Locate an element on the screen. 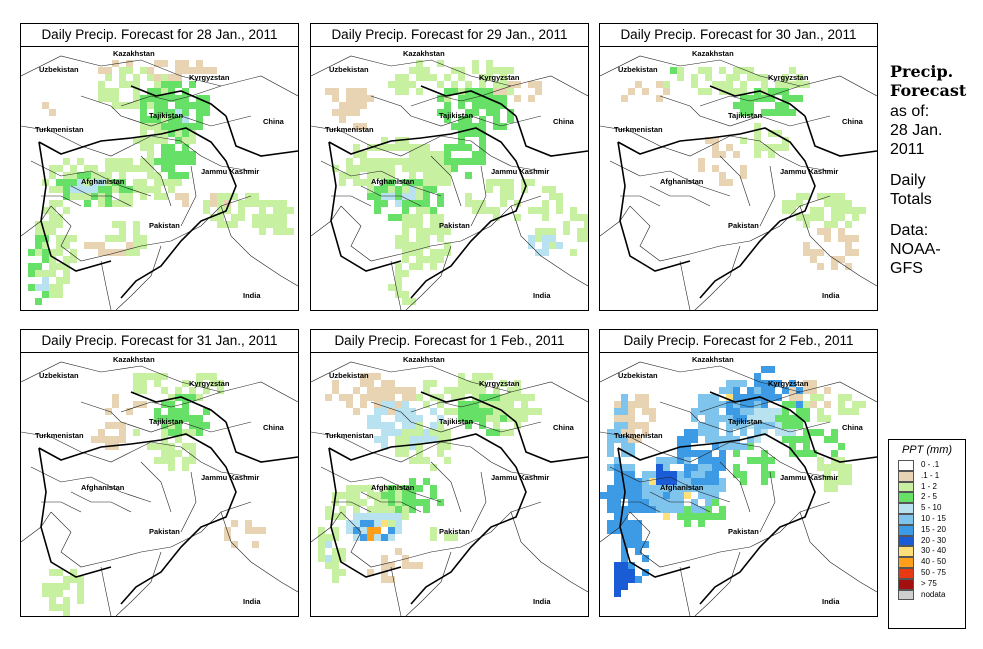 Image resolution: width=983 pixels, height=649 pixels. country-label-kazakhstan: Kazakhstan is located at coordinates (424, 359).